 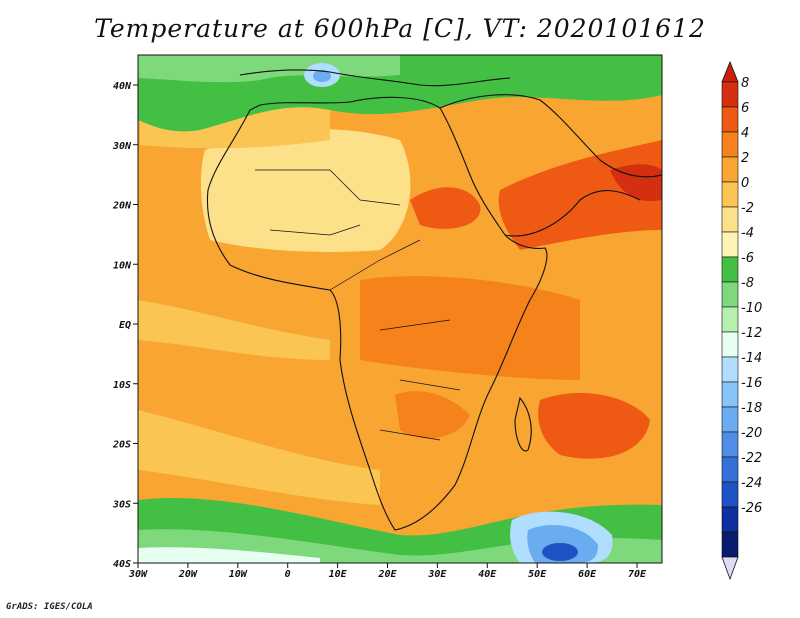 What do you see at coordinates (121, 504) in the screenshot?
I see `lat-tick-label: 30S` at bounding box center [121, 504].